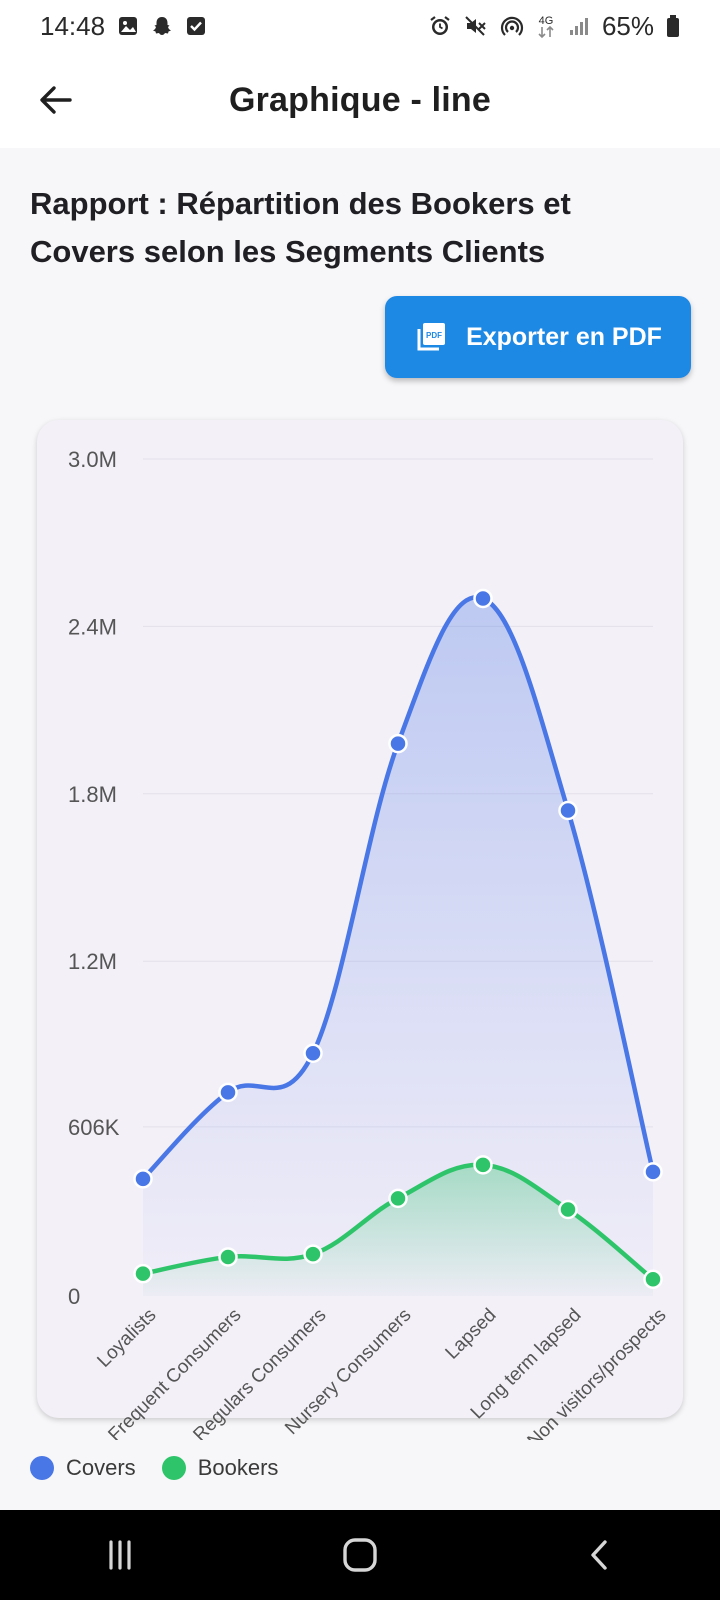 The width and height of the screenshot is (720, 1600). What do you see at coordinates (238, 1467) in the screenshot?
I see `legend-label-bookers: Bookers` at bounding box center [238, 1467].